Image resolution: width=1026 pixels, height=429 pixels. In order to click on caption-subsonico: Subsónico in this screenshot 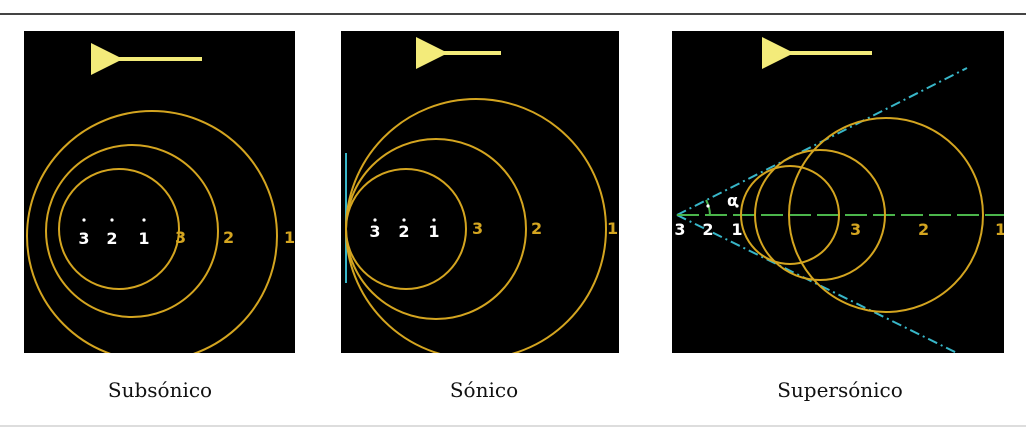, I will do `click(160, 390)`.